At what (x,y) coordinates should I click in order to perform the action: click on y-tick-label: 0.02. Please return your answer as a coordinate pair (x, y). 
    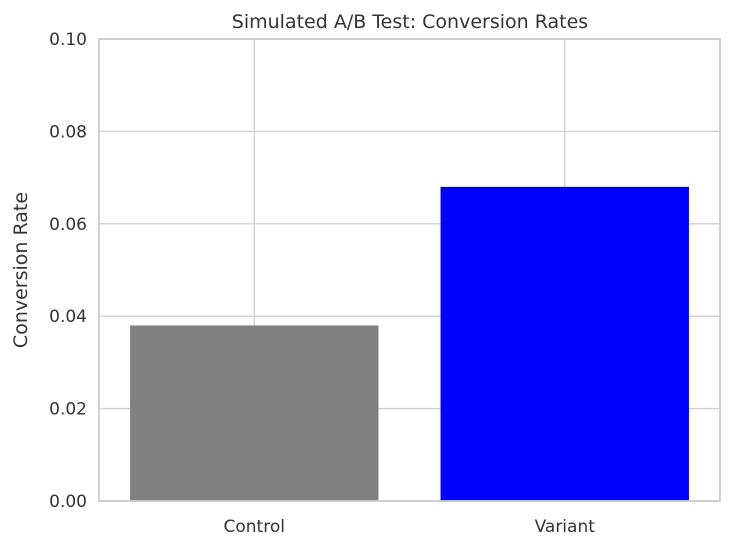
    Looking at the image, I should click on (68, 410).